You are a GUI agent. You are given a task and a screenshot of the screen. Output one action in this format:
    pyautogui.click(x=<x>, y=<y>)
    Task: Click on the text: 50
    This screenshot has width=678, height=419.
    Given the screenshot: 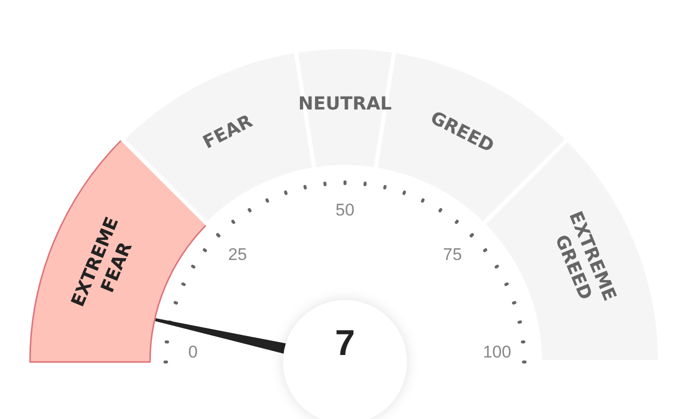 What is the action you would take?
    pyautogui.click(x=345, y=210)
    